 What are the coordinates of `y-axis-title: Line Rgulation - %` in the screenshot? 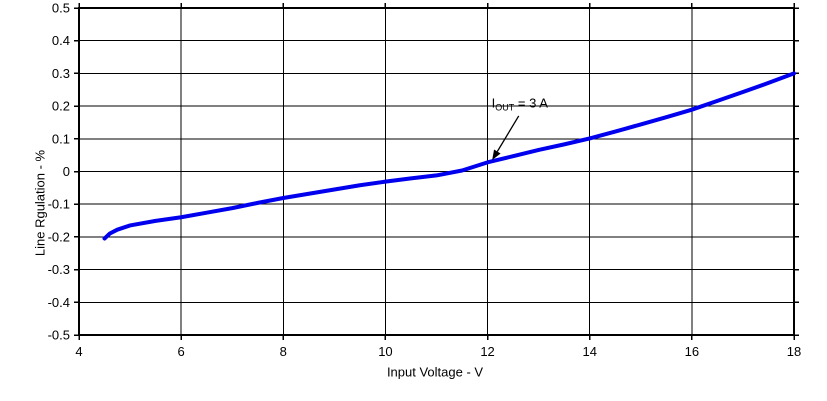 It's located at (40, 203).